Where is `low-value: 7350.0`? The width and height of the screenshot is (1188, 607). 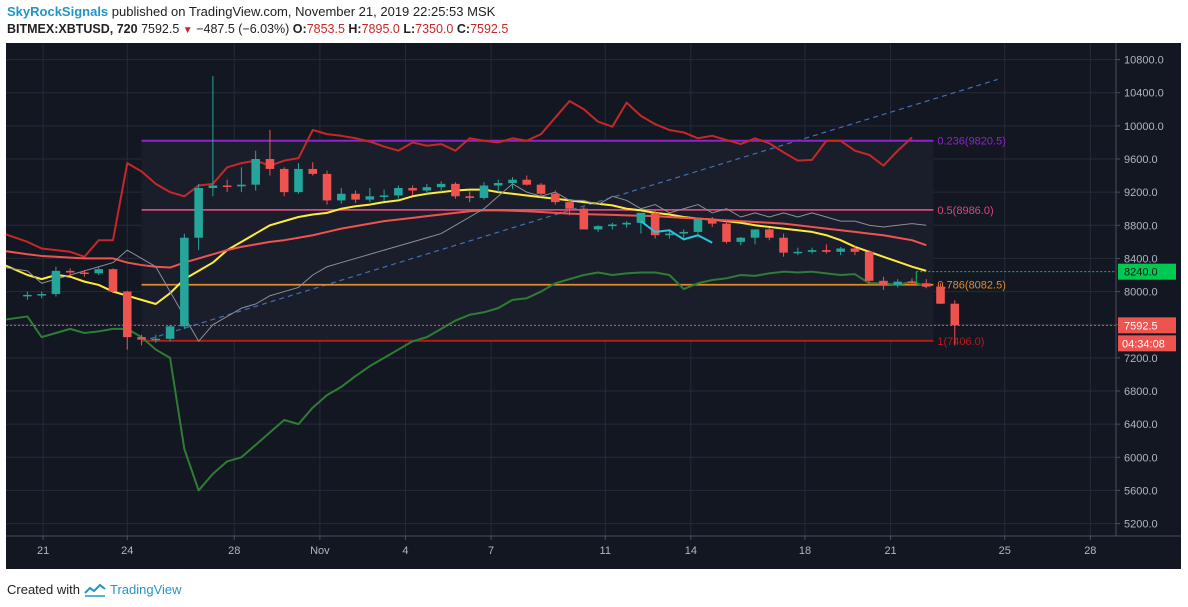
low-value: 7350.0 is located at coordinates (434, 29).